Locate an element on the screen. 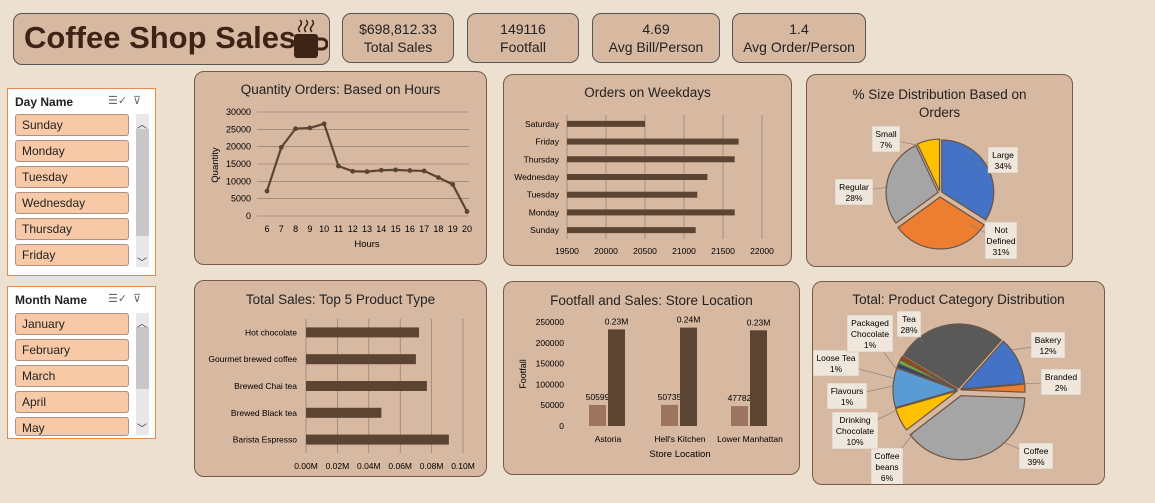 This screenshot has height=503, width=1155. data-label: 31% is located at coordinates (1000, 252).